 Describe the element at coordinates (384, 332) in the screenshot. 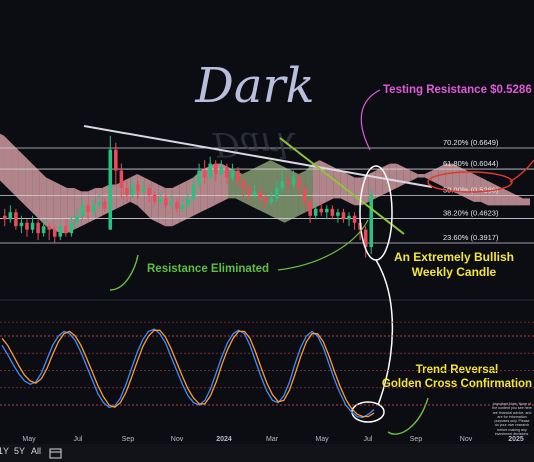

I see `connector-arrow` at that location.